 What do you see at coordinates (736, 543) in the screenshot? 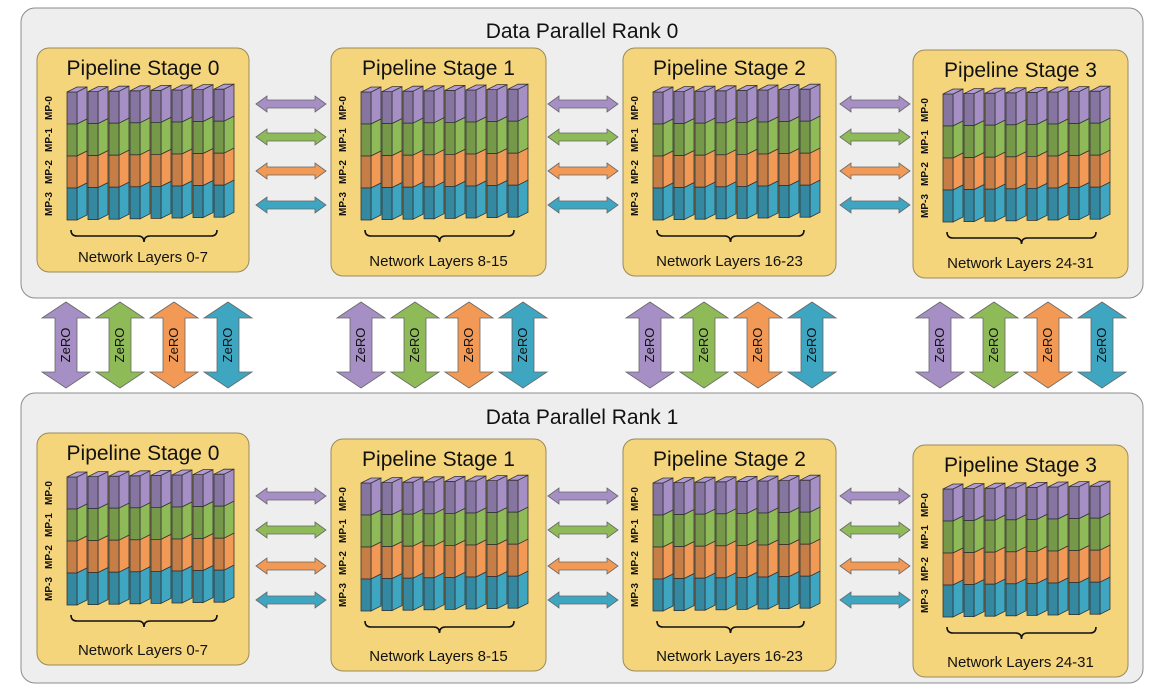
I see `layer-stack` at bounding box center [736, 543].